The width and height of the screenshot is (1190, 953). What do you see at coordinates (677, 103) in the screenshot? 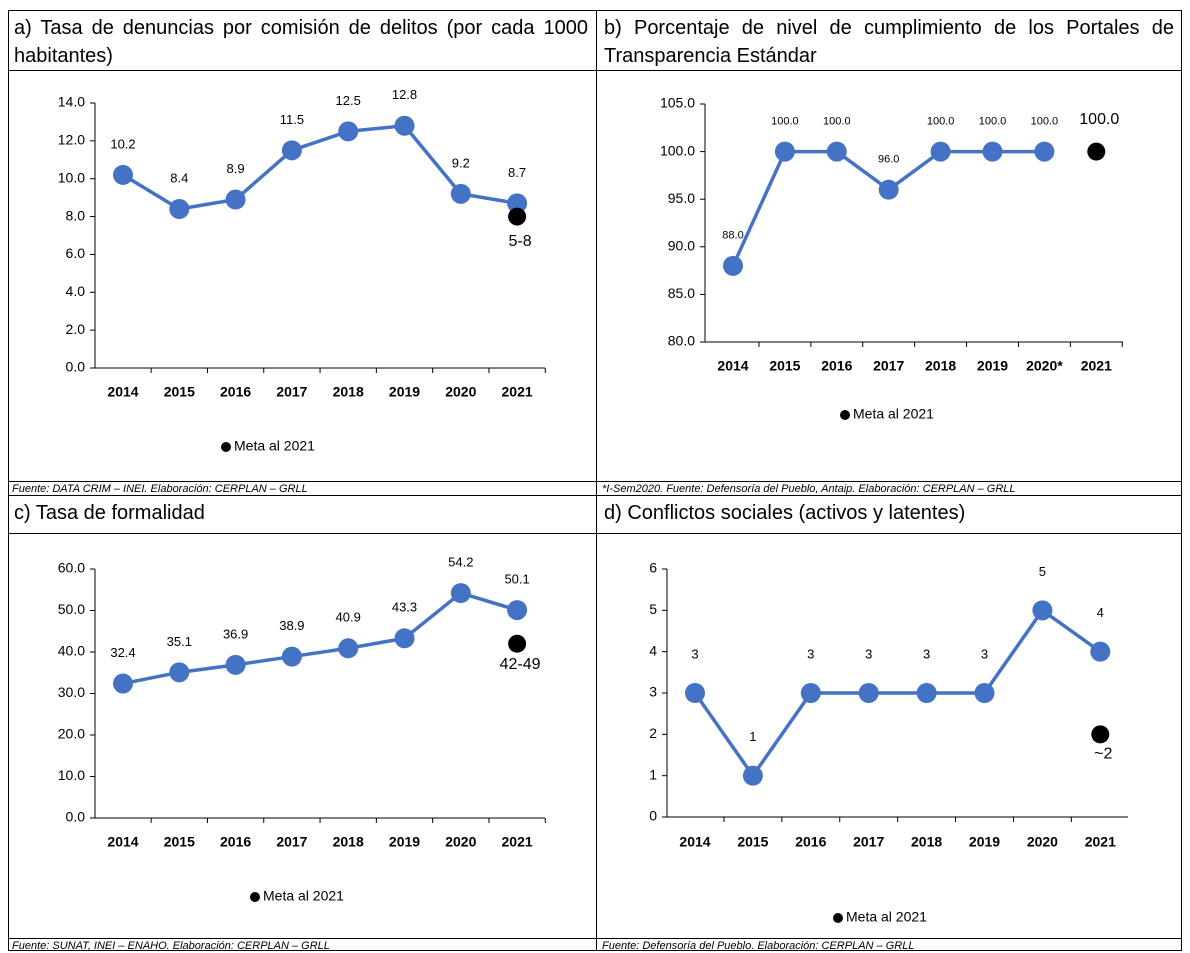
I see `y-tick-label: 105.0` at bounding box center [677, 103].